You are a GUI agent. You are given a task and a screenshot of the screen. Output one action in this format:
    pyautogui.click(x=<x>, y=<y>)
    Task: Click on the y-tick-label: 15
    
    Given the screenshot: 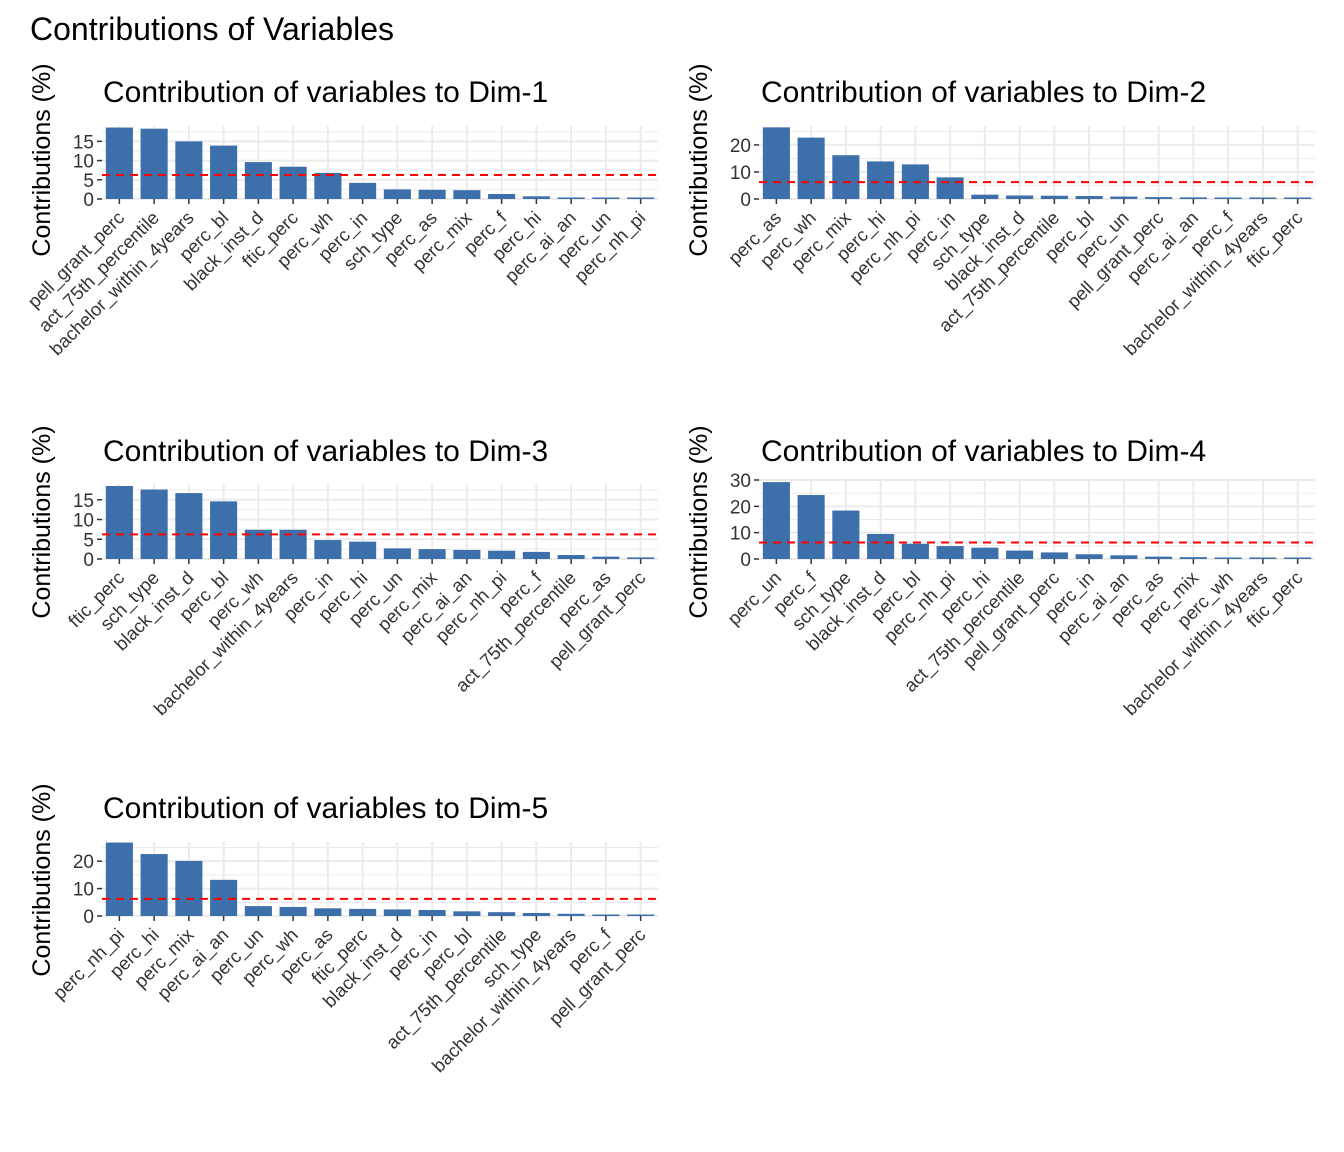 What is the action you would take?
    pyautogui.click(x=83, y=501)
    